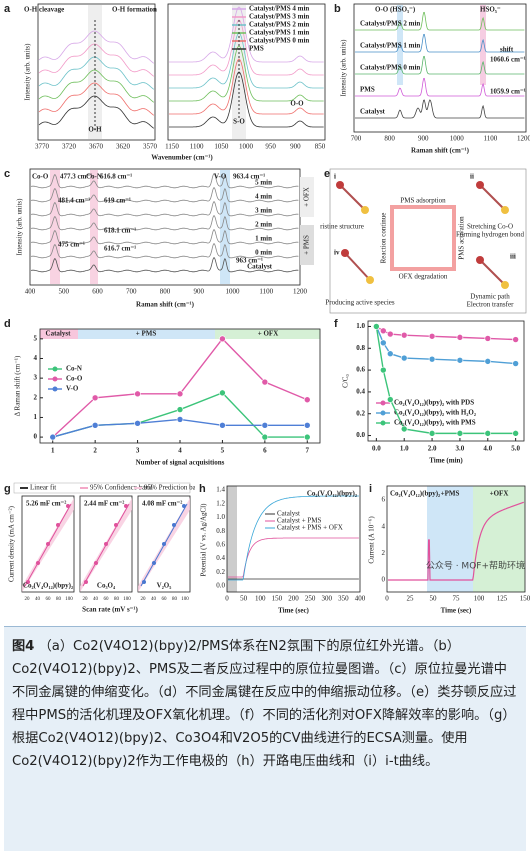 The width and height of the screenshot is (530, 855). What do you see at coordinates (288, 514) in the screenshot?
I see `legend-entry: Catalyst` at bounding box center [288, 514].